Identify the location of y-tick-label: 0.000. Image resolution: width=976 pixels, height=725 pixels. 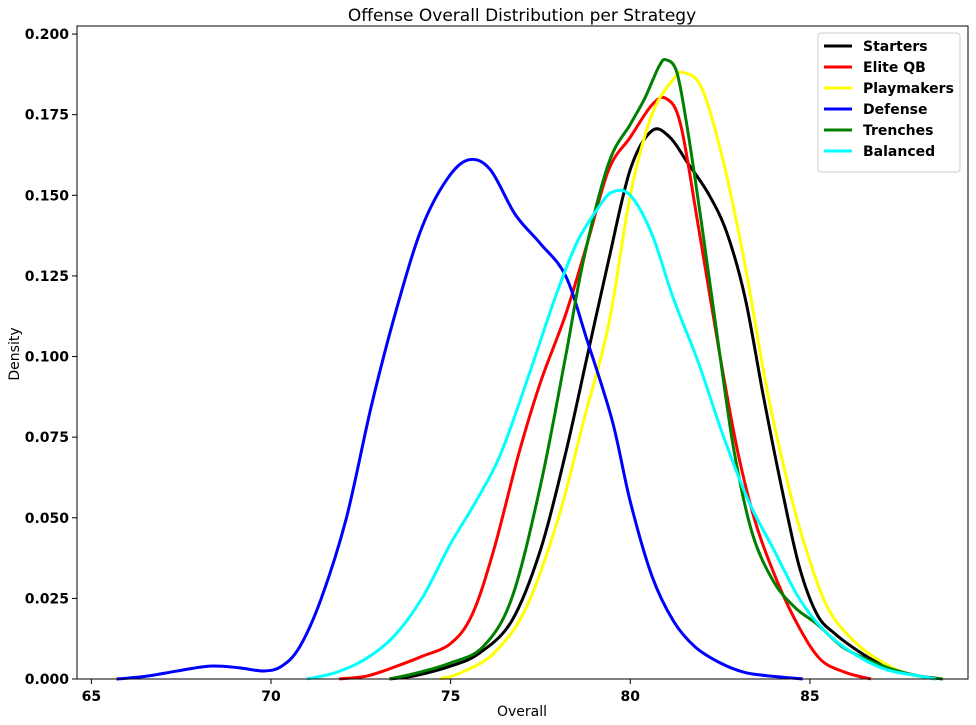
(47, 680).